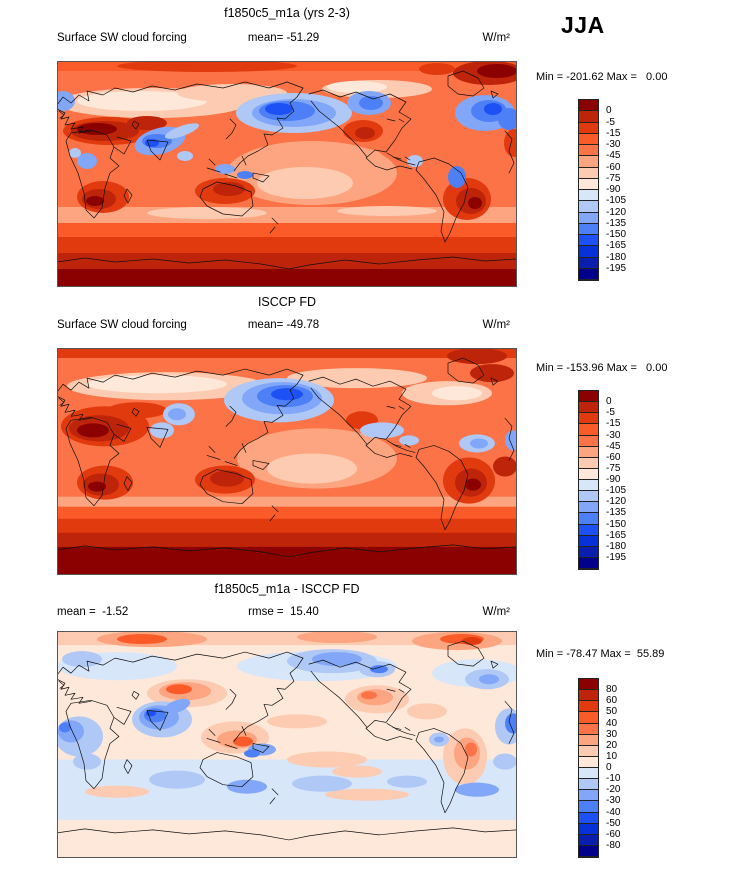 Image resolution: width=733 pixels, height=872 pixels. Describe the element at coordinates (616, 513) in the screenshot. I see `colorbar-tick-label: -135` at that location.